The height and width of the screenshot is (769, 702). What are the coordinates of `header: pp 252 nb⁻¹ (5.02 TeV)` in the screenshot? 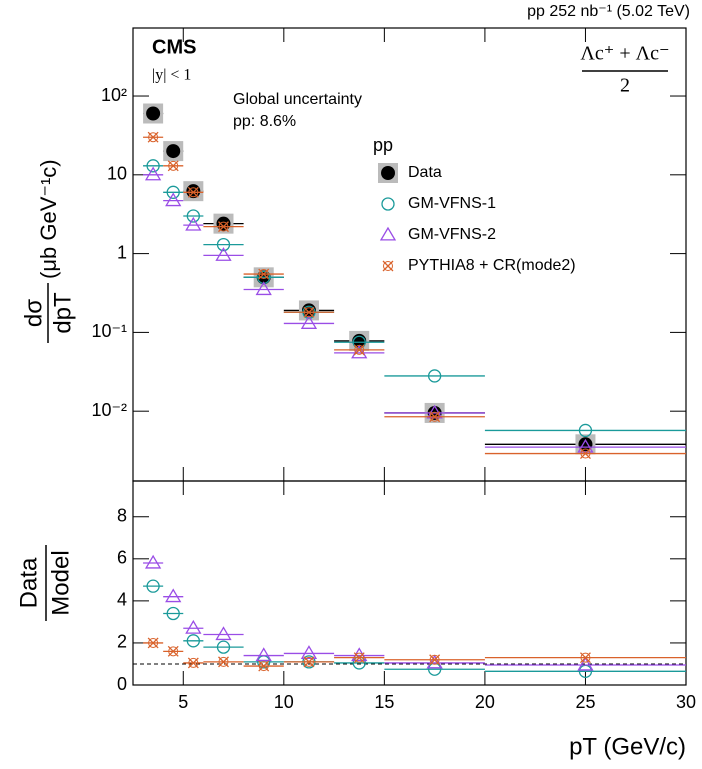 It's located at (608, 11).